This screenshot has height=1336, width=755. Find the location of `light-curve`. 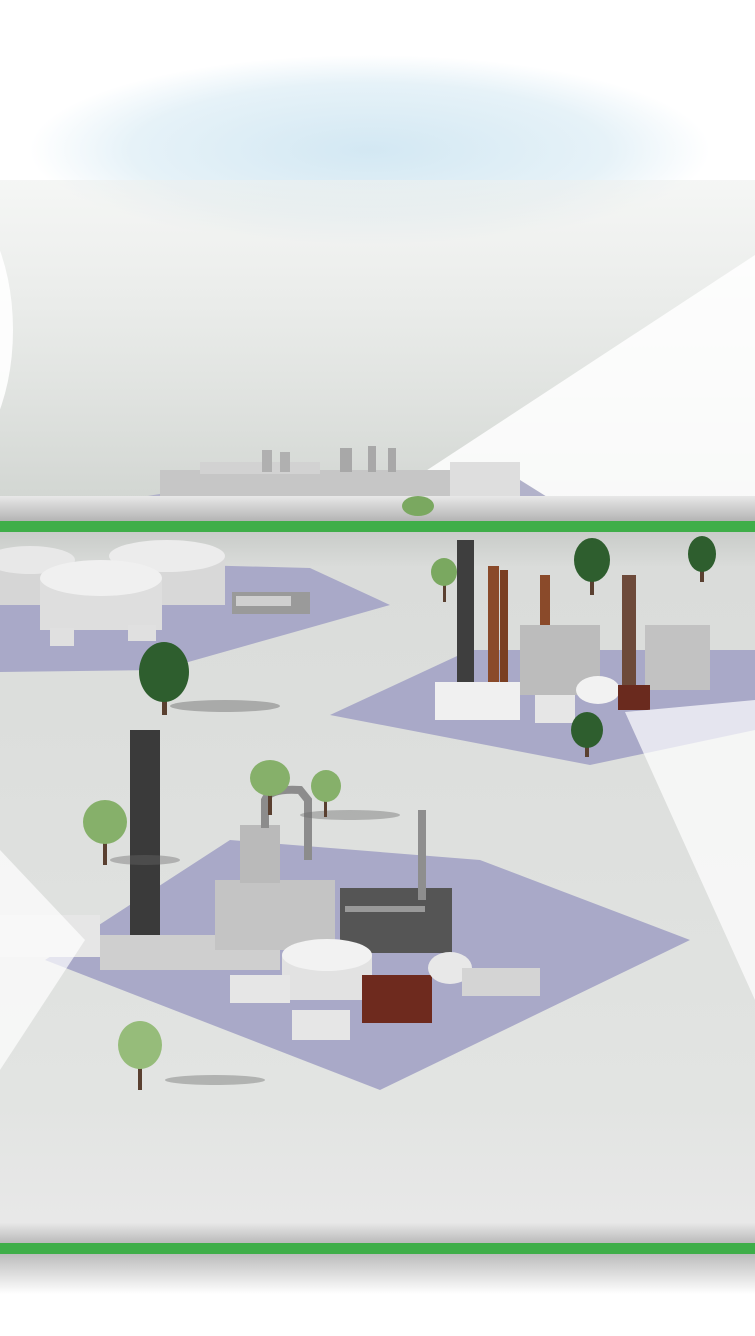

light-curve is located at coordinates (6, 330).